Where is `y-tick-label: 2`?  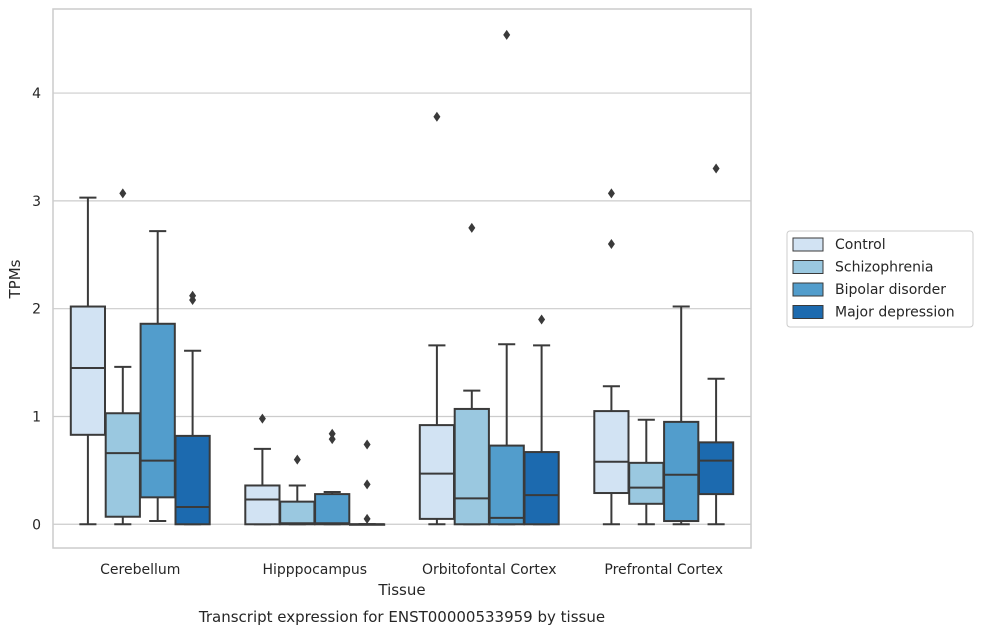
y-tick-label: 2 is located at coordinates (36, 310).